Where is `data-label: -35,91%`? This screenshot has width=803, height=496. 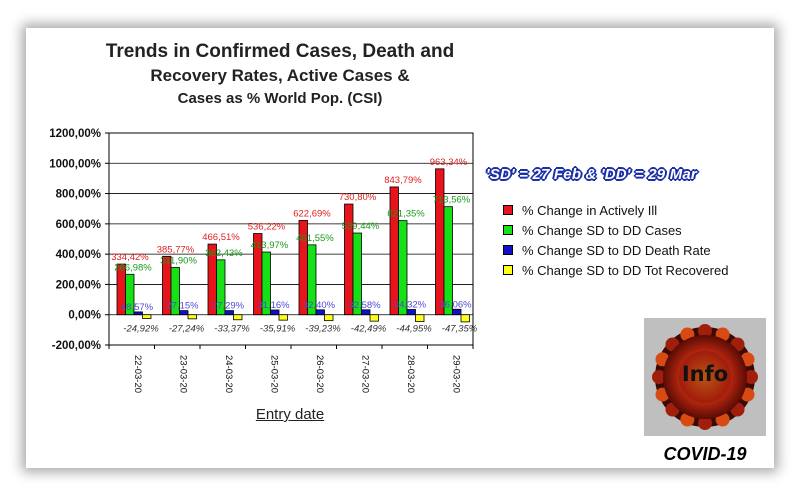 data-label: -35,91% is located at coordinates (278, 329).